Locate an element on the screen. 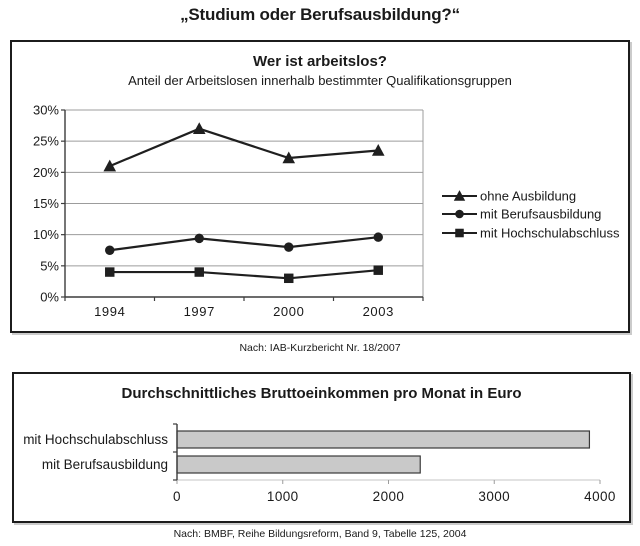 The height and width of the screenshot is (546, 640). bar-category-label: mit Hochschulabschluss is located at coordinates (95, 439).